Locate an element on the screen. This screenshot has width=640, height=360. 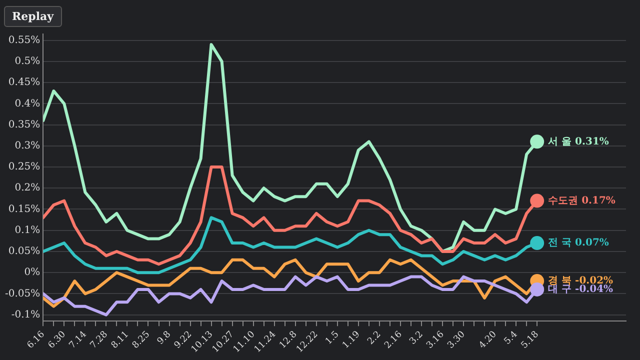
text: 대 구 -0.04% is located at coordinates (581, 290).